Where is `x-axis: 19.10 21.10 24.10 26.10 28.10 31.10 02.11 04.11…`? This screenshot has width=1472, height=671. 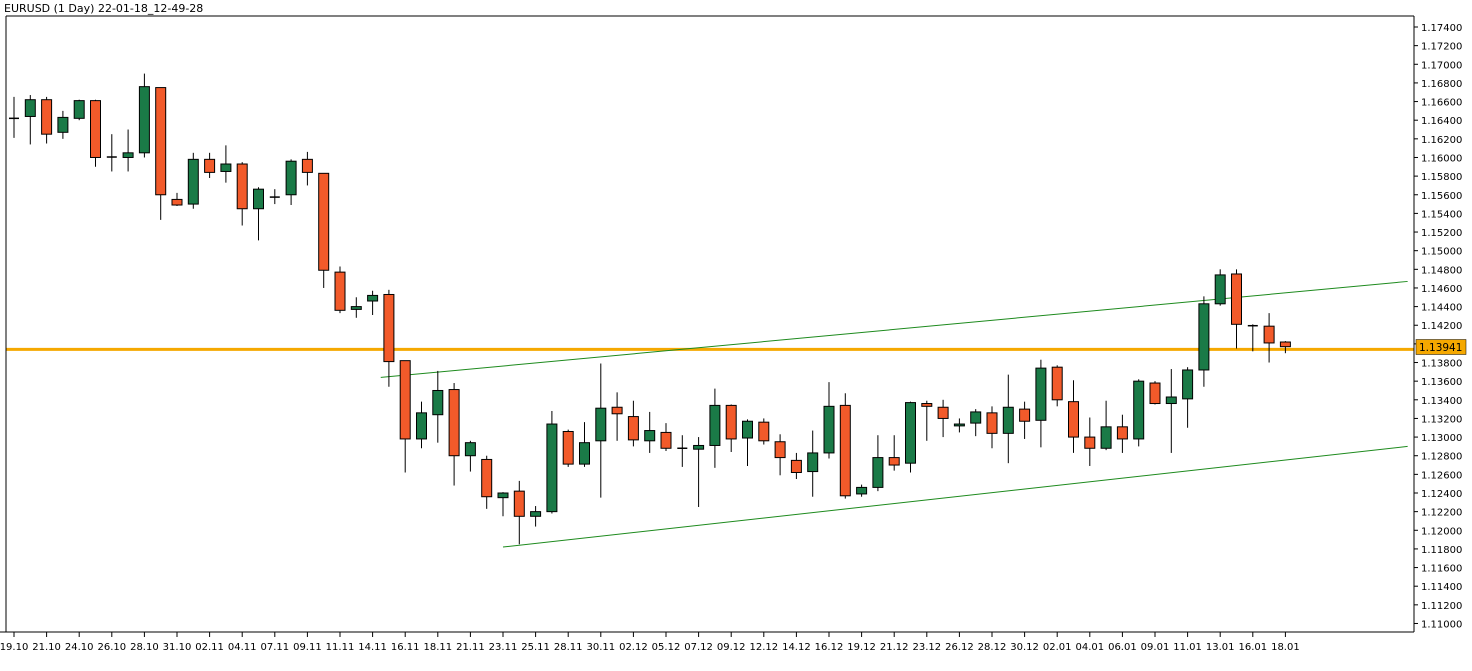 x-axis: 19.10 21.10 24.10 26.10 28.10 31.10 02.11 04.11… is located at coordinates (650, 642).